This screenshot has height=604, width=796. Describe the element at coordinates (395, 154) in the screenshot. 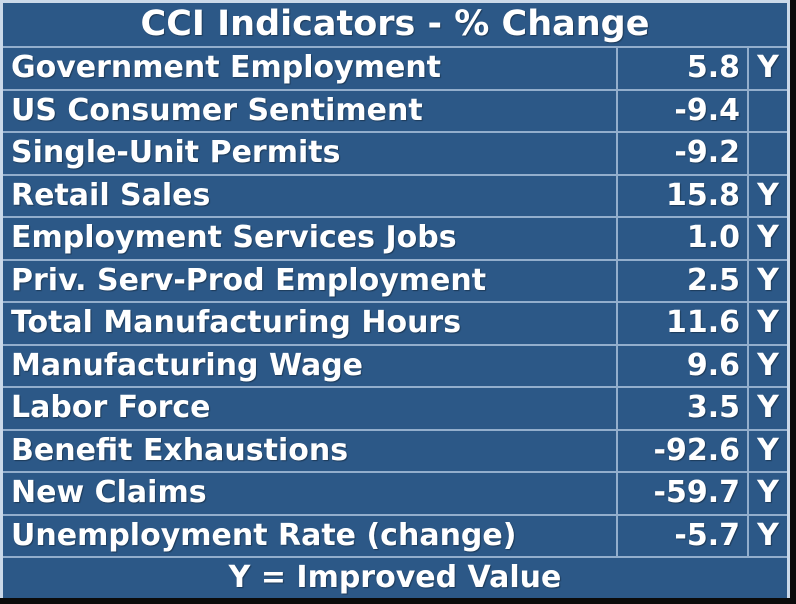

I see `table-row: Single-Unit Permits -9.2` at that location.